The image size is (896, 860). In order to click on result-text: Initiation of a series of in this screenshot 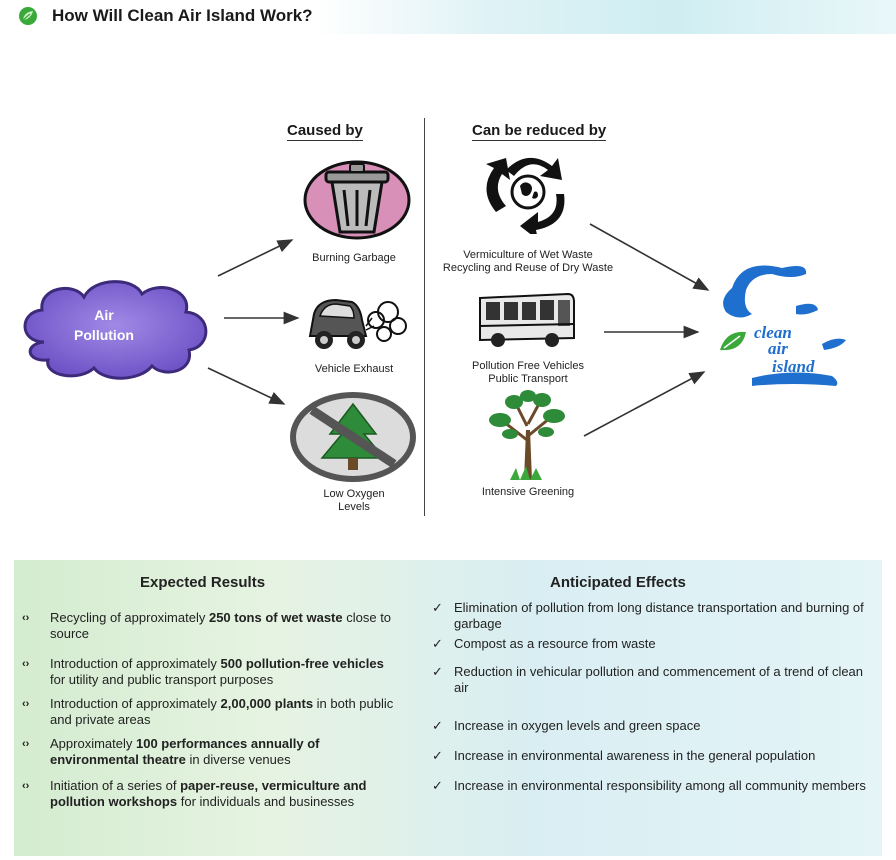, I will do `click(115, 785)`.